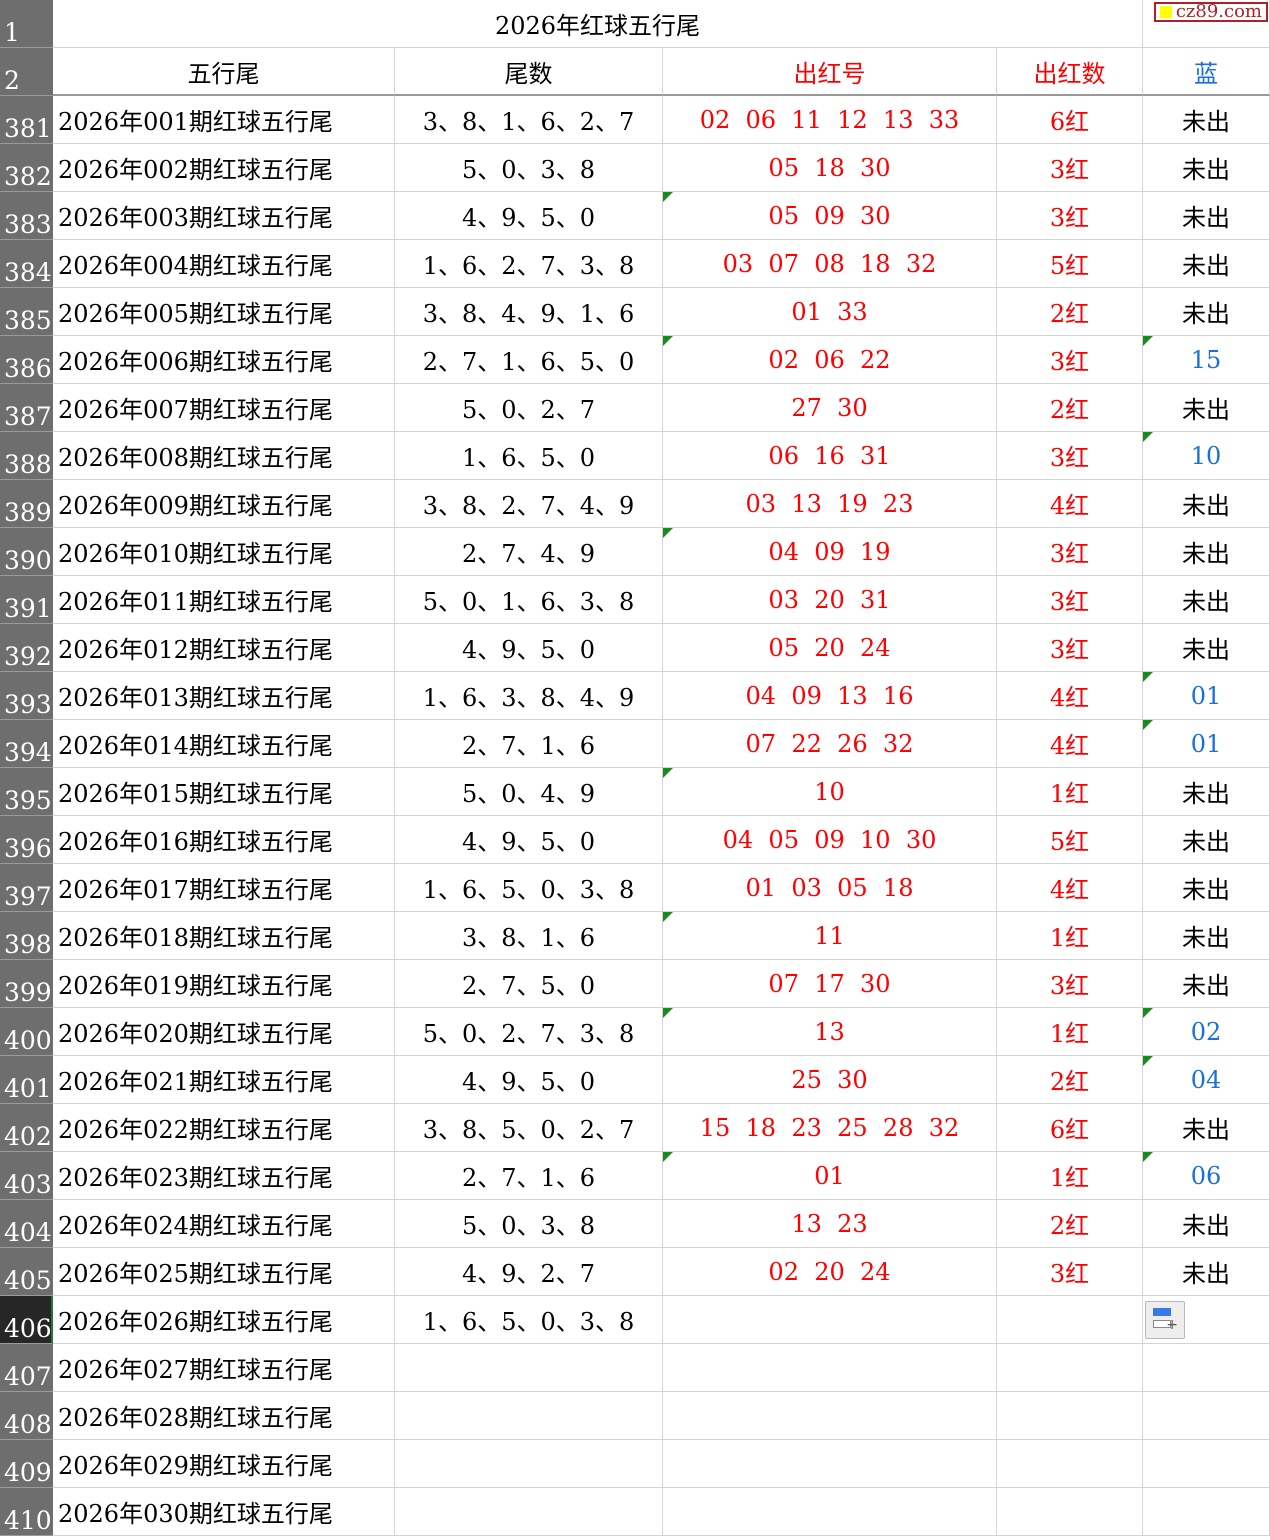 This screenshot has height=1540, width=1270. Describe the element at coordinates (529, 120) in the screenshot. I see `cell-tail-digits: 3、8、1、6、2、7` at that location.